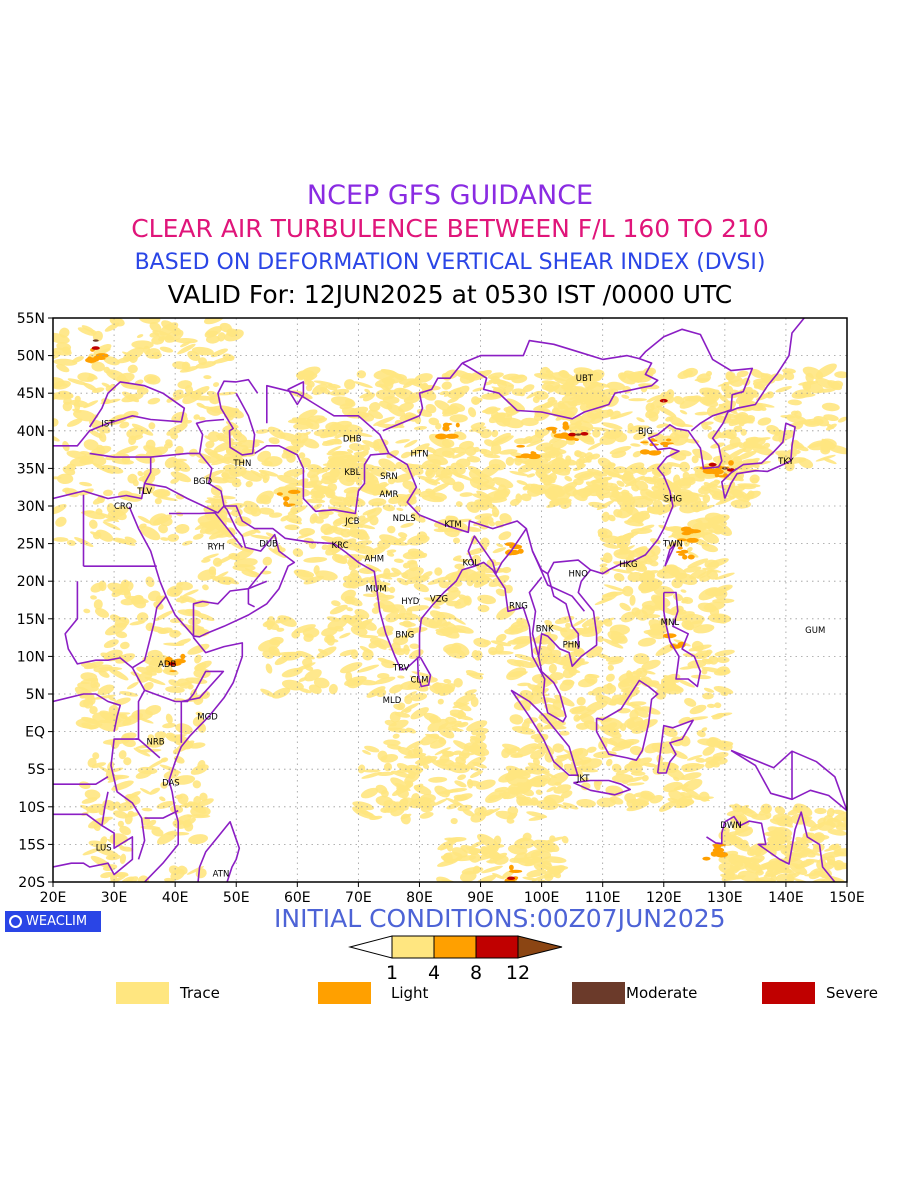  I want to click on colorbar: 1 4 8 12, so click(455, 959).